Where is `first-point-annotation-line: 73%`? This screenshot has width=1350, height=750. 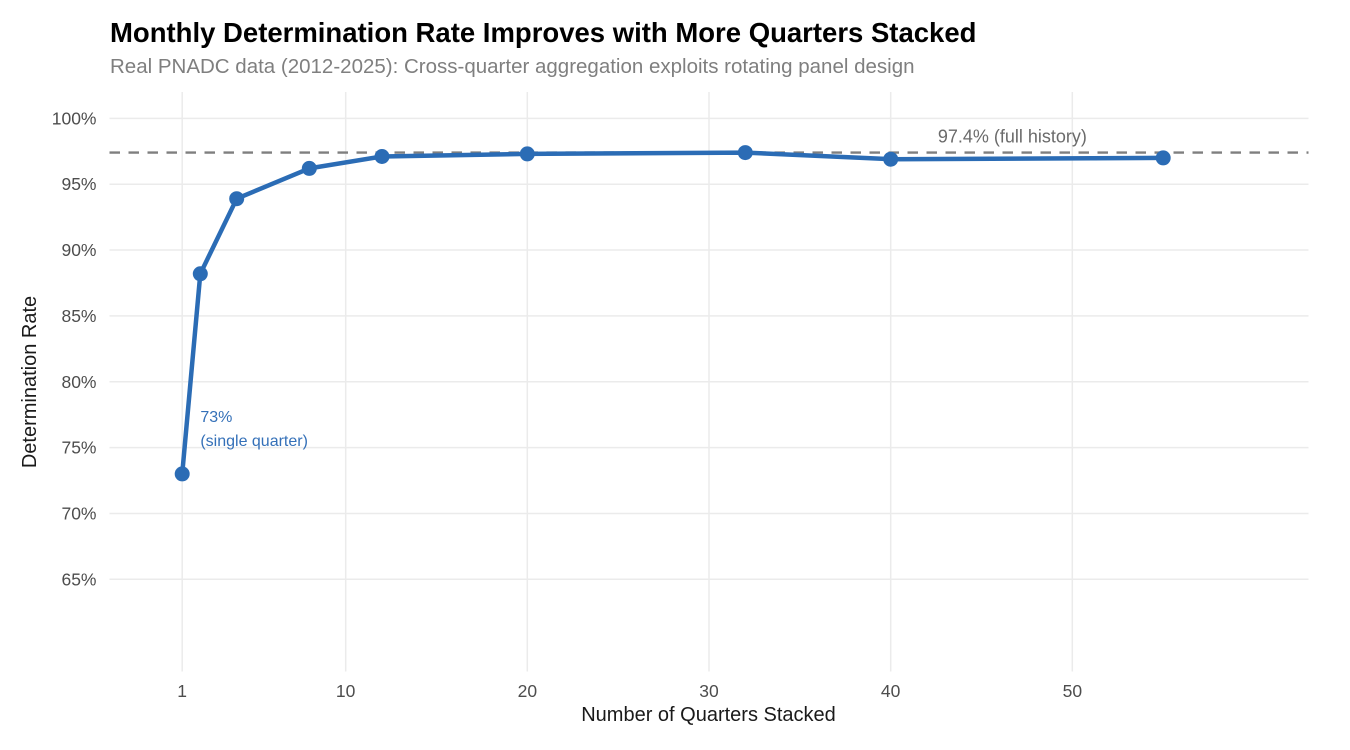 first-point-annotation-line: 73% is located at coordinates (216, 417).